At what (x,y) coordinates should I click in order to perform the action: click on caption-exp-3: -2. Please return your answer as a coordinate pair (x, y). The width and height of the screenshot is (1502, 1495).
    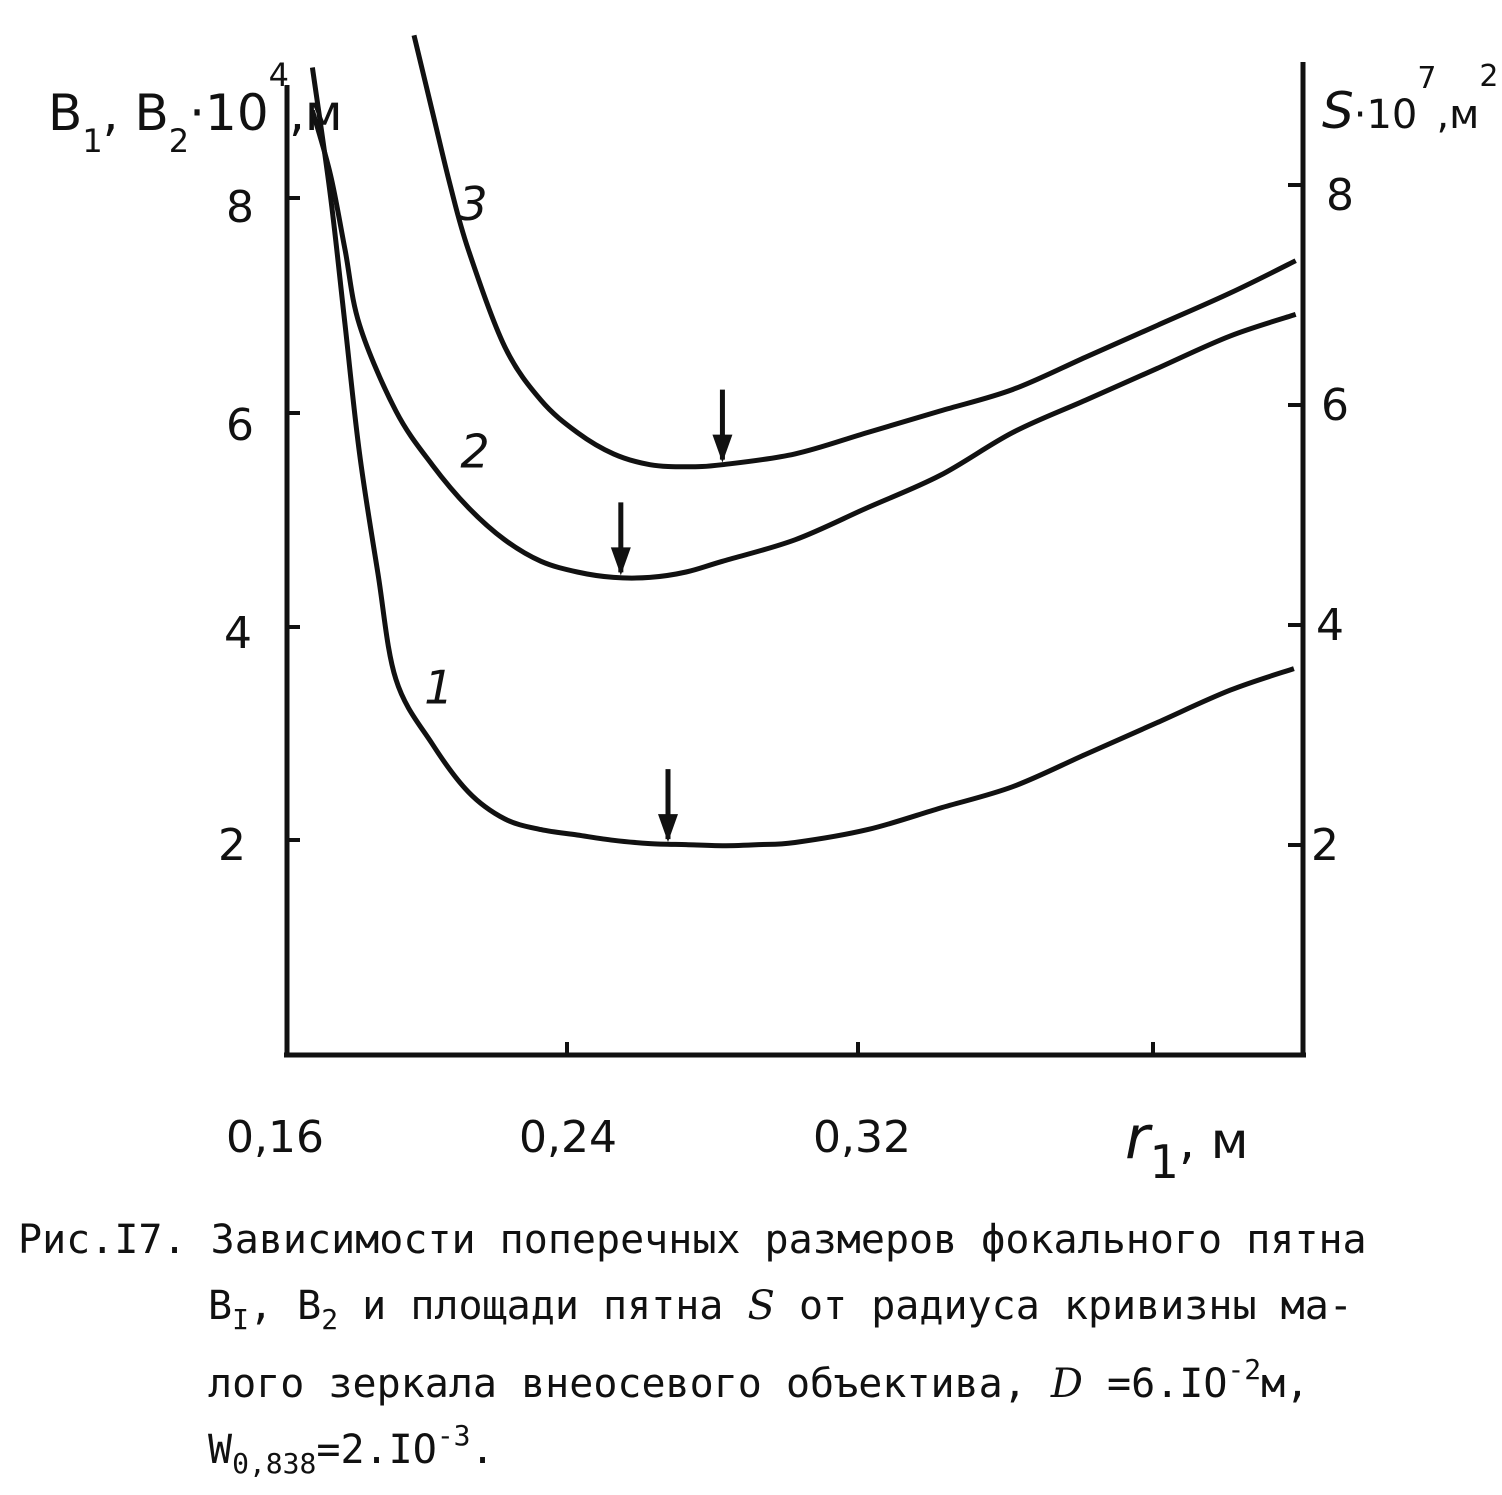
    Looking at the image, I should click on (1244, 1369).